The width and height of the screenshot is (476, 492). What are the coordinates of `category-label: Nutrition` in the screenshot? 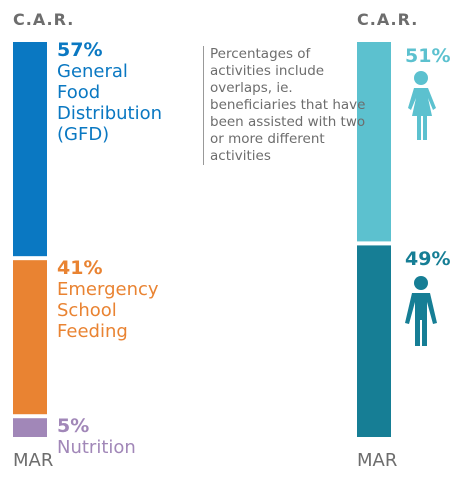 It's located at (96, 448).